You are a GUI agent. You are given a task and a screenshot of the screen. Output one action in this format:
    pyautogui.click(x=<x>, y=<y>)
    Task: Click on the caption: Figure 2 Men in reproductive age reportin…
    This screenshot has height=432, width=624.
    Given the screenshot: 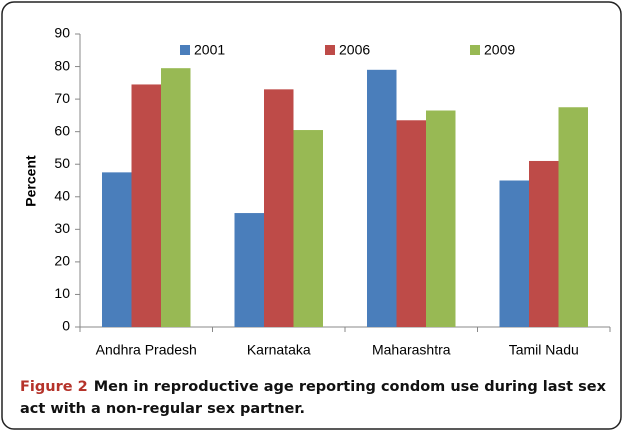 What is the action you would take?
    pyautogui.click(x=313, y=398)
    